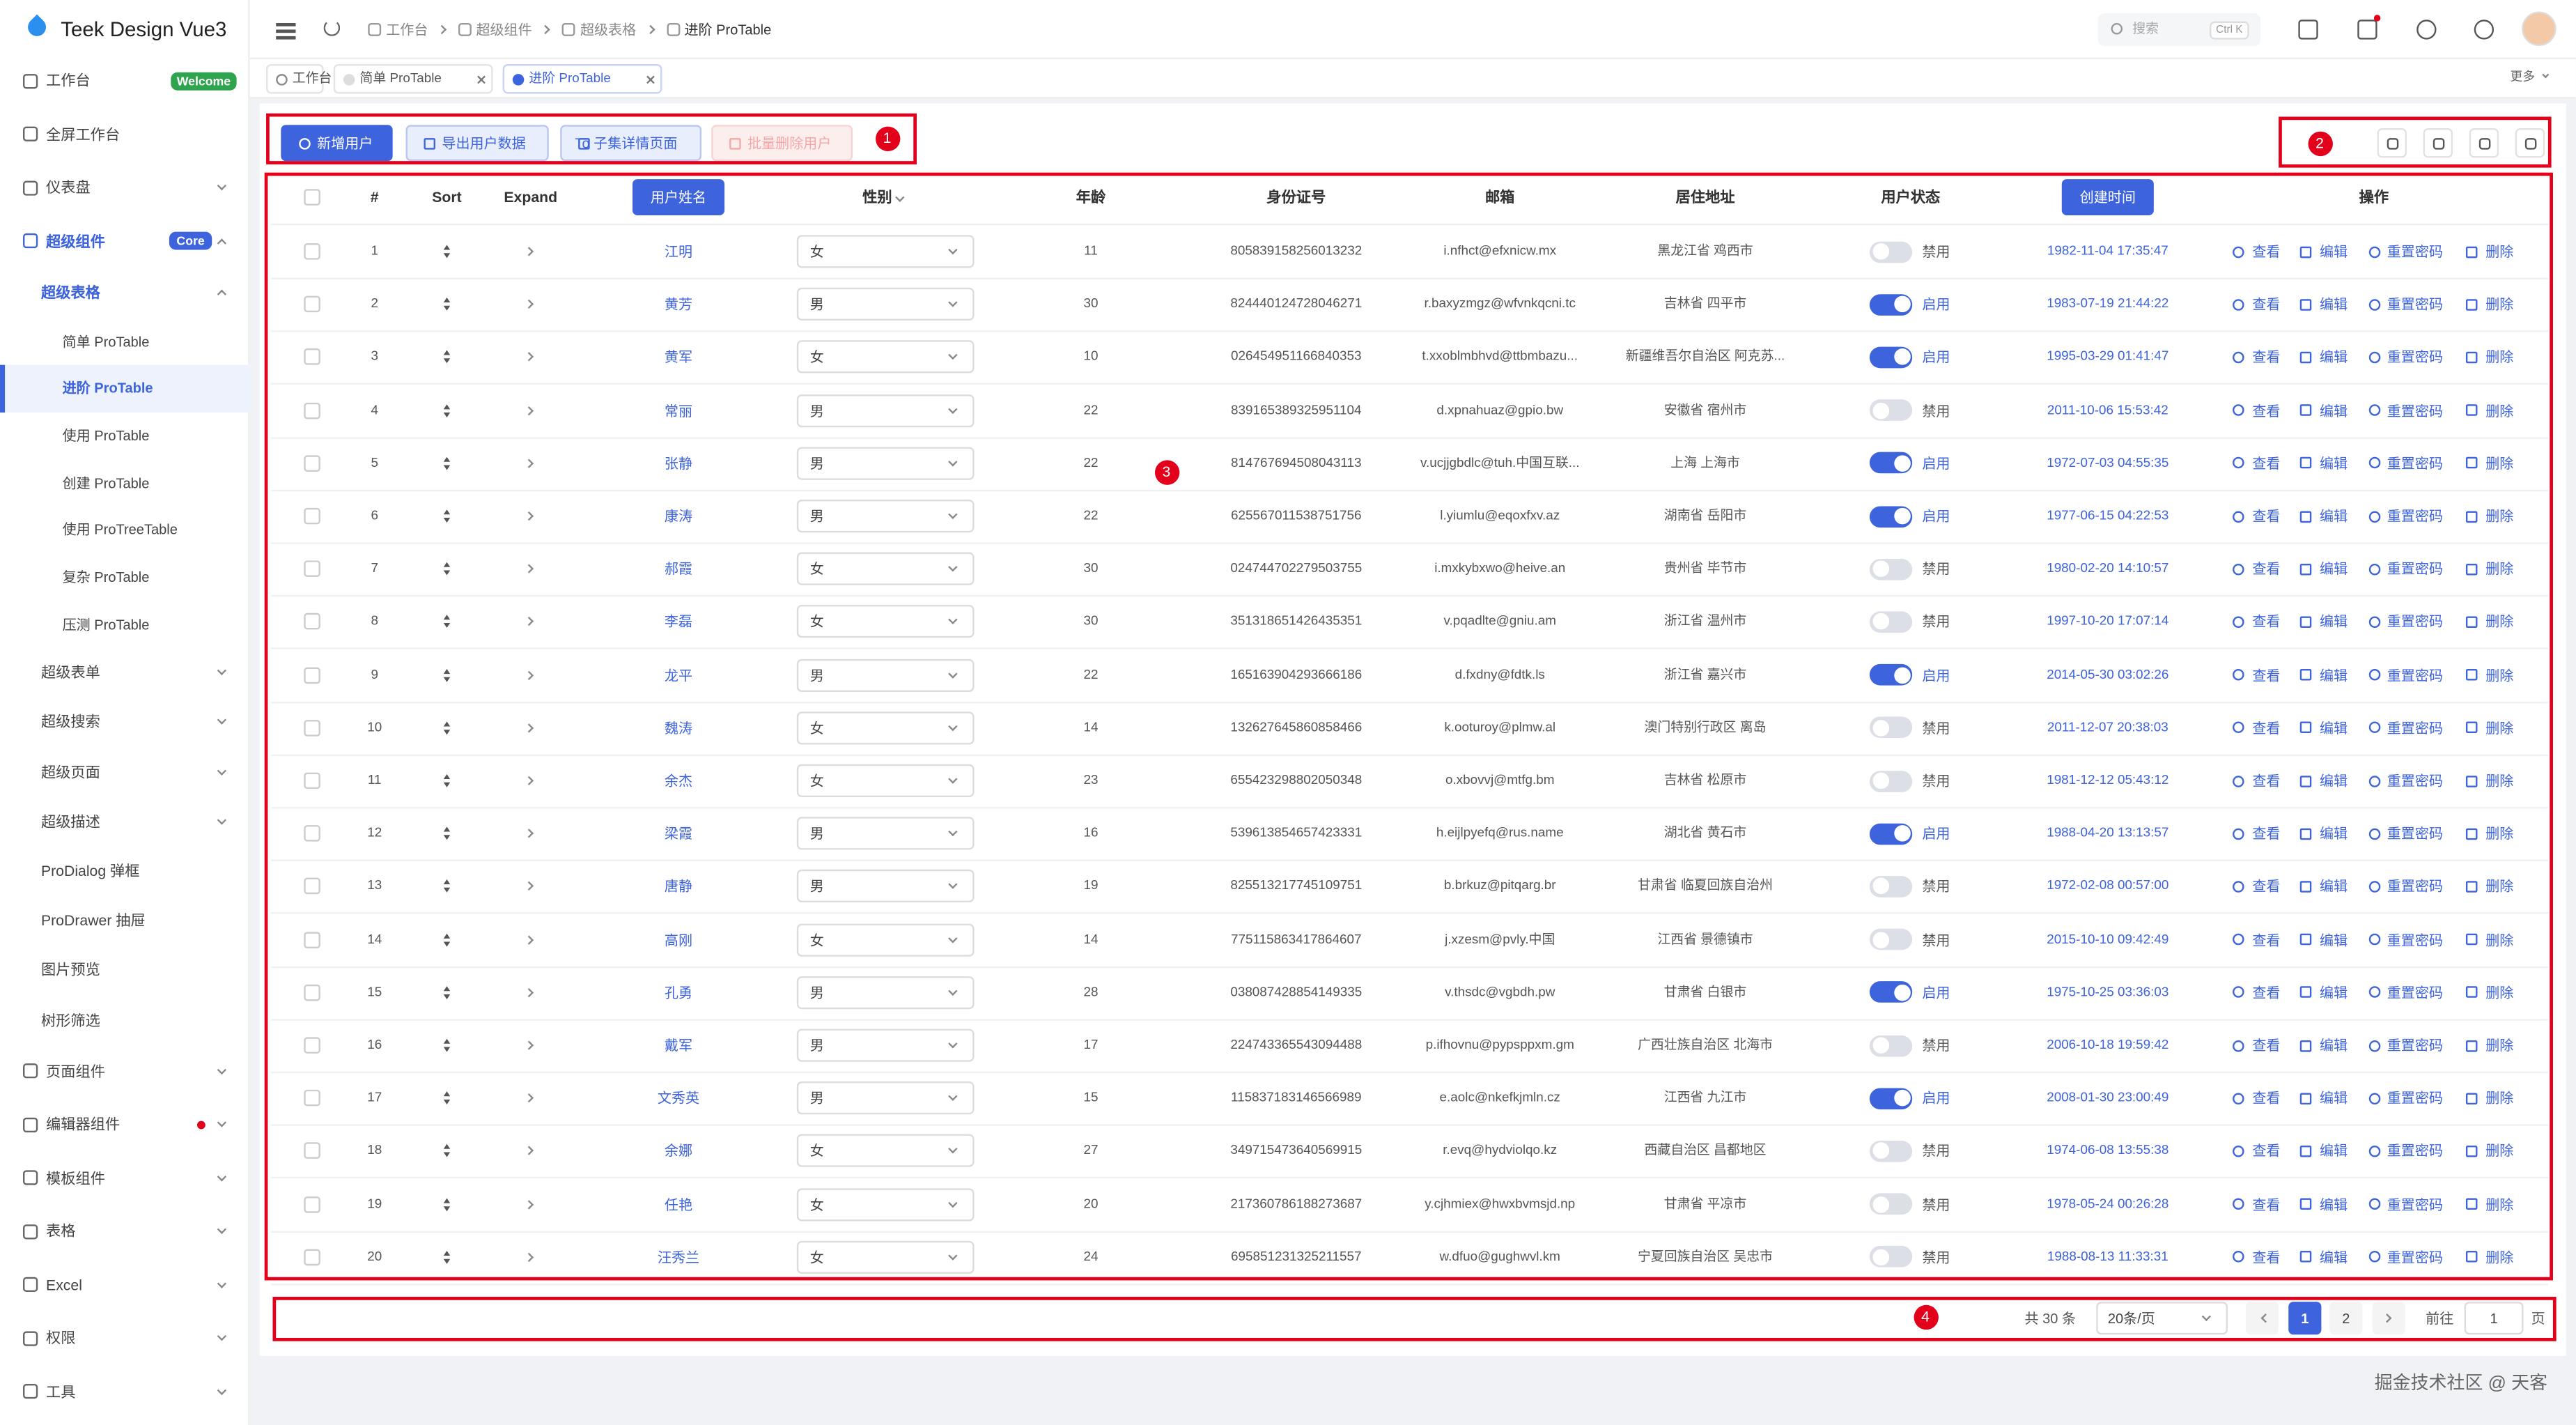  What do you see at coordinates (582, 78) in the screenshot?
I see `tab` at bounding box center [582, 78].